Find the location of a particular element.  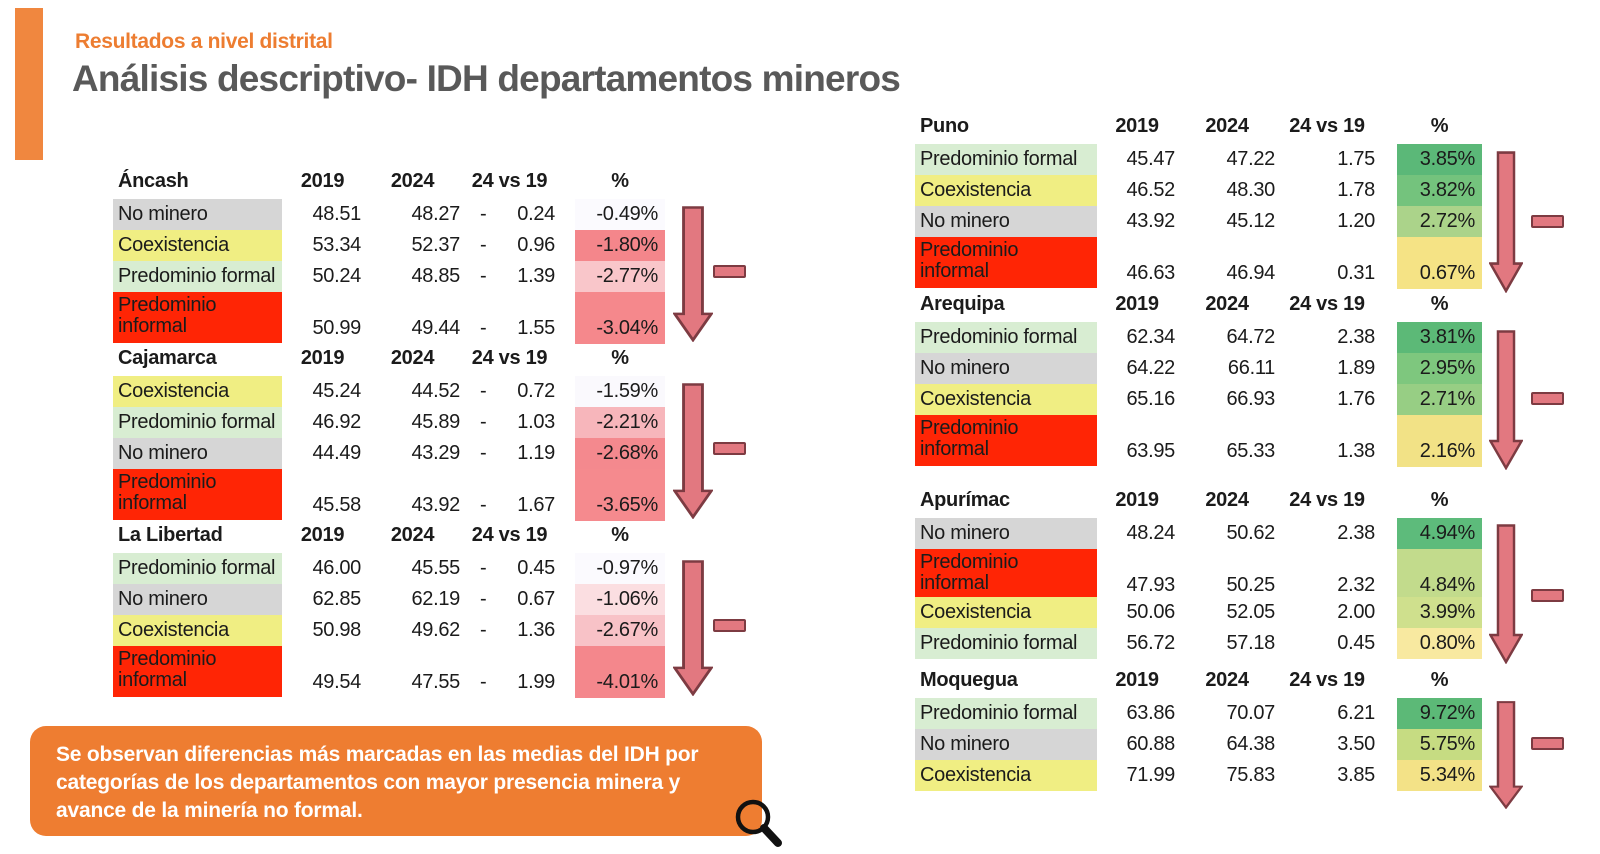

diff-cell: 0.31 is located at coordinates (1327, 263).